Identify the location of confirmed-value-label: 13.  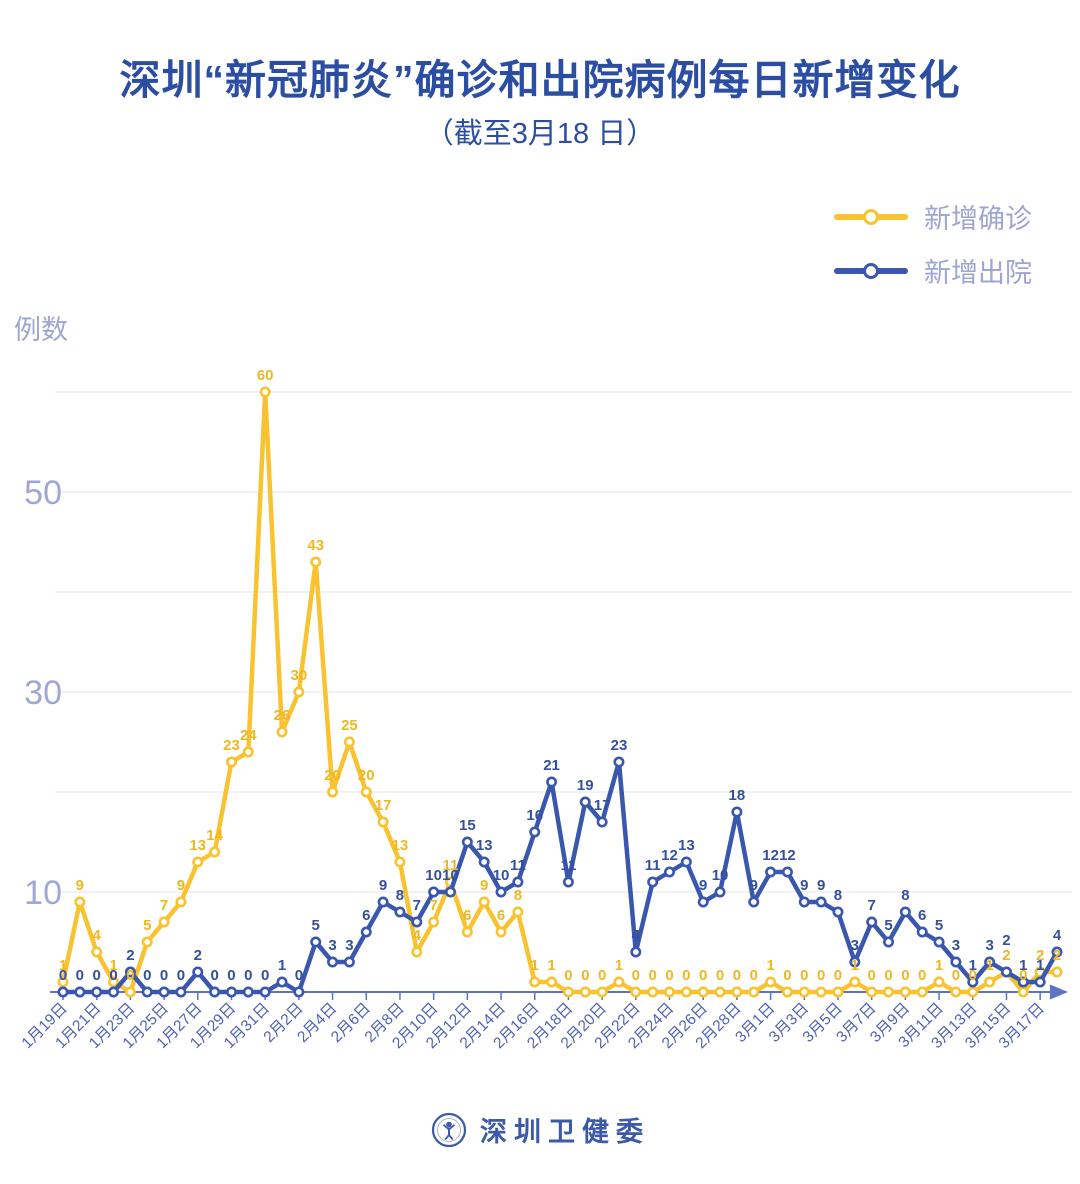
(400, 845).